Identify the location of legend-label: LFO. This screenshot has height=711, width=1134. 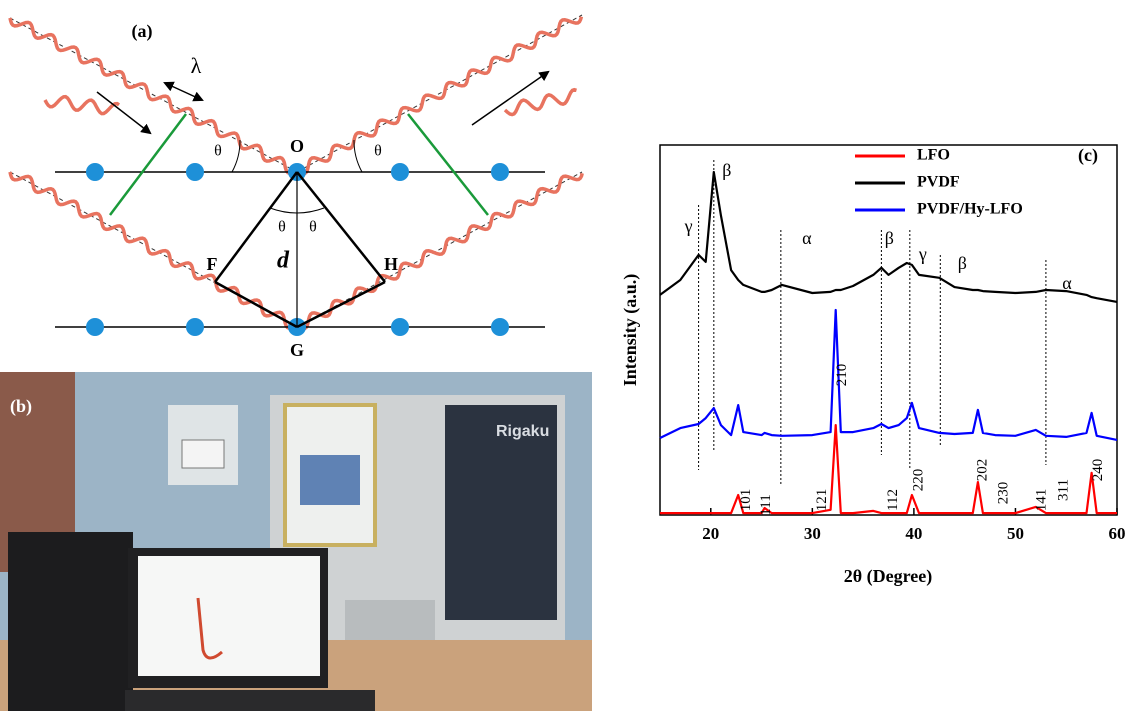
(933, 155).